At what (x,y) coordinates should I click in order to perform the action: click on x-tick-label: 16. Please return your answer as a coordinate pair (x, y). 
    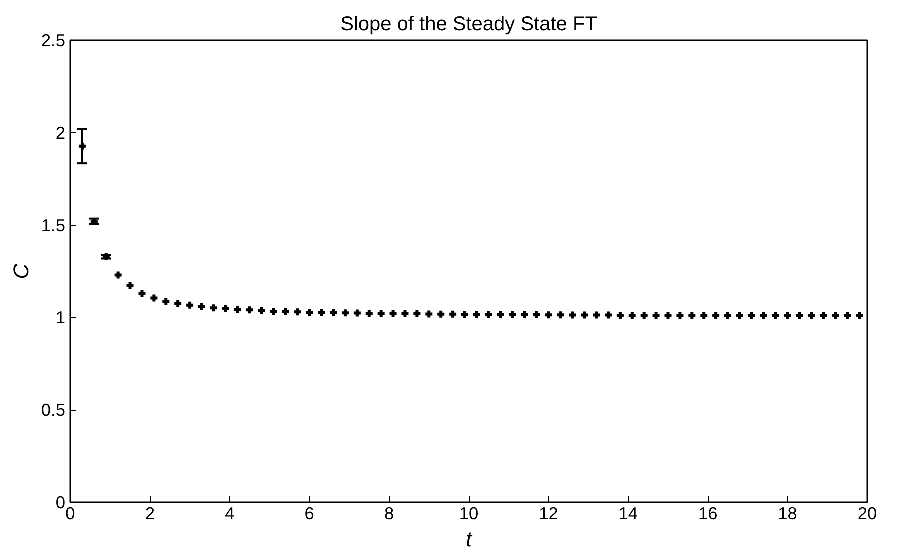
    Looking at the image, I should click on (708, 514).